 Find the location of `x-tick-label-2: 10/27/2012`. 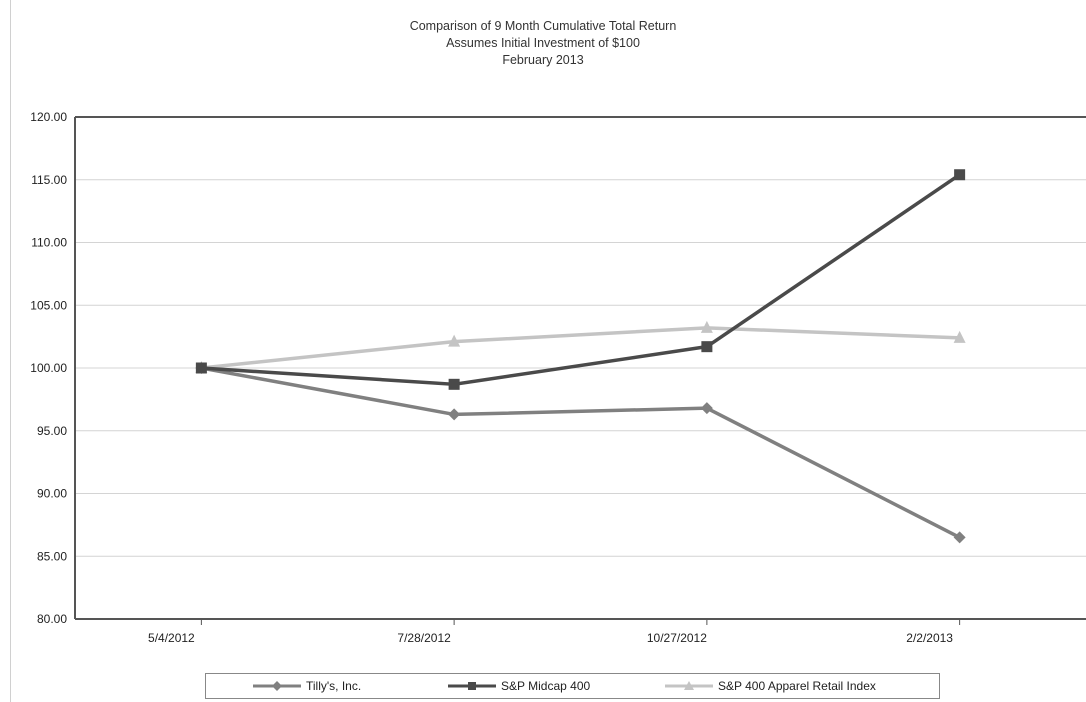

x-tick-label-2: 10/27/2012 is located at coordinates (677, 638).